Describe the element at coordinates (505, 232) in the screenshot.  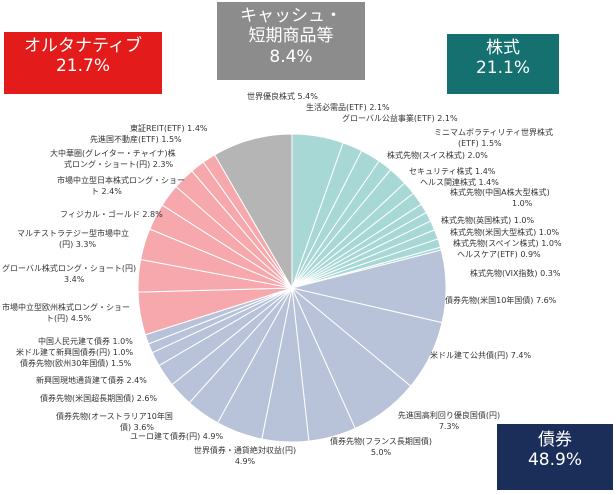
I see `slice-label-eq10: 株式先物(米国大型株式) 1.0%` at that location.